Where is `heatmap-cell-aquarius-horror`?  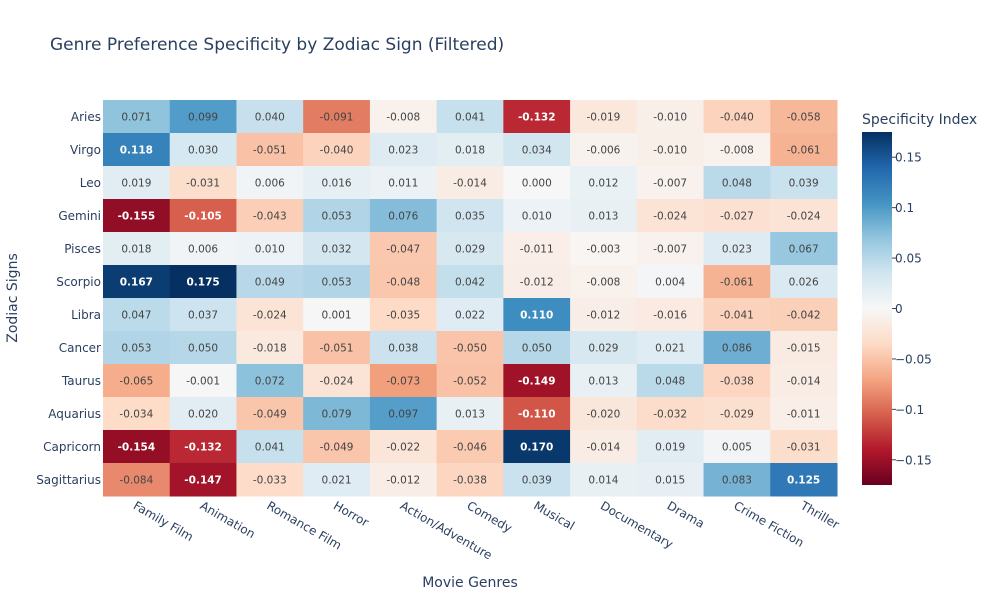 heatmap-cell-aquarius-horror is located at coordinates (337, 414).